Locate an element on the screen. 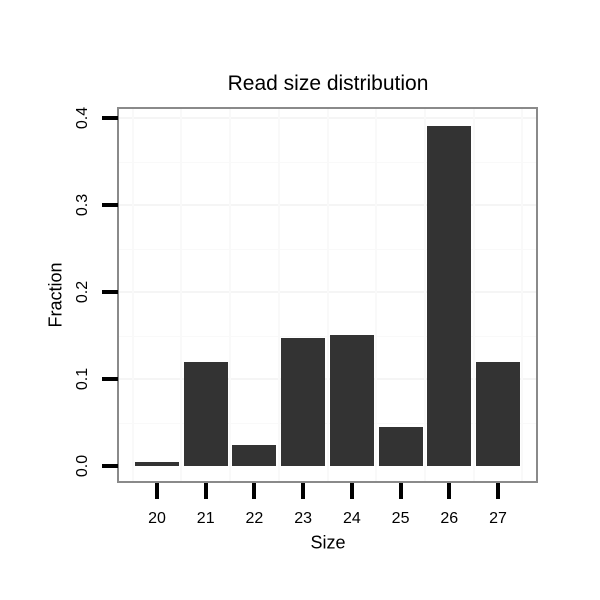  chart-title: Read size distribution is located at coordinates (328, 83).